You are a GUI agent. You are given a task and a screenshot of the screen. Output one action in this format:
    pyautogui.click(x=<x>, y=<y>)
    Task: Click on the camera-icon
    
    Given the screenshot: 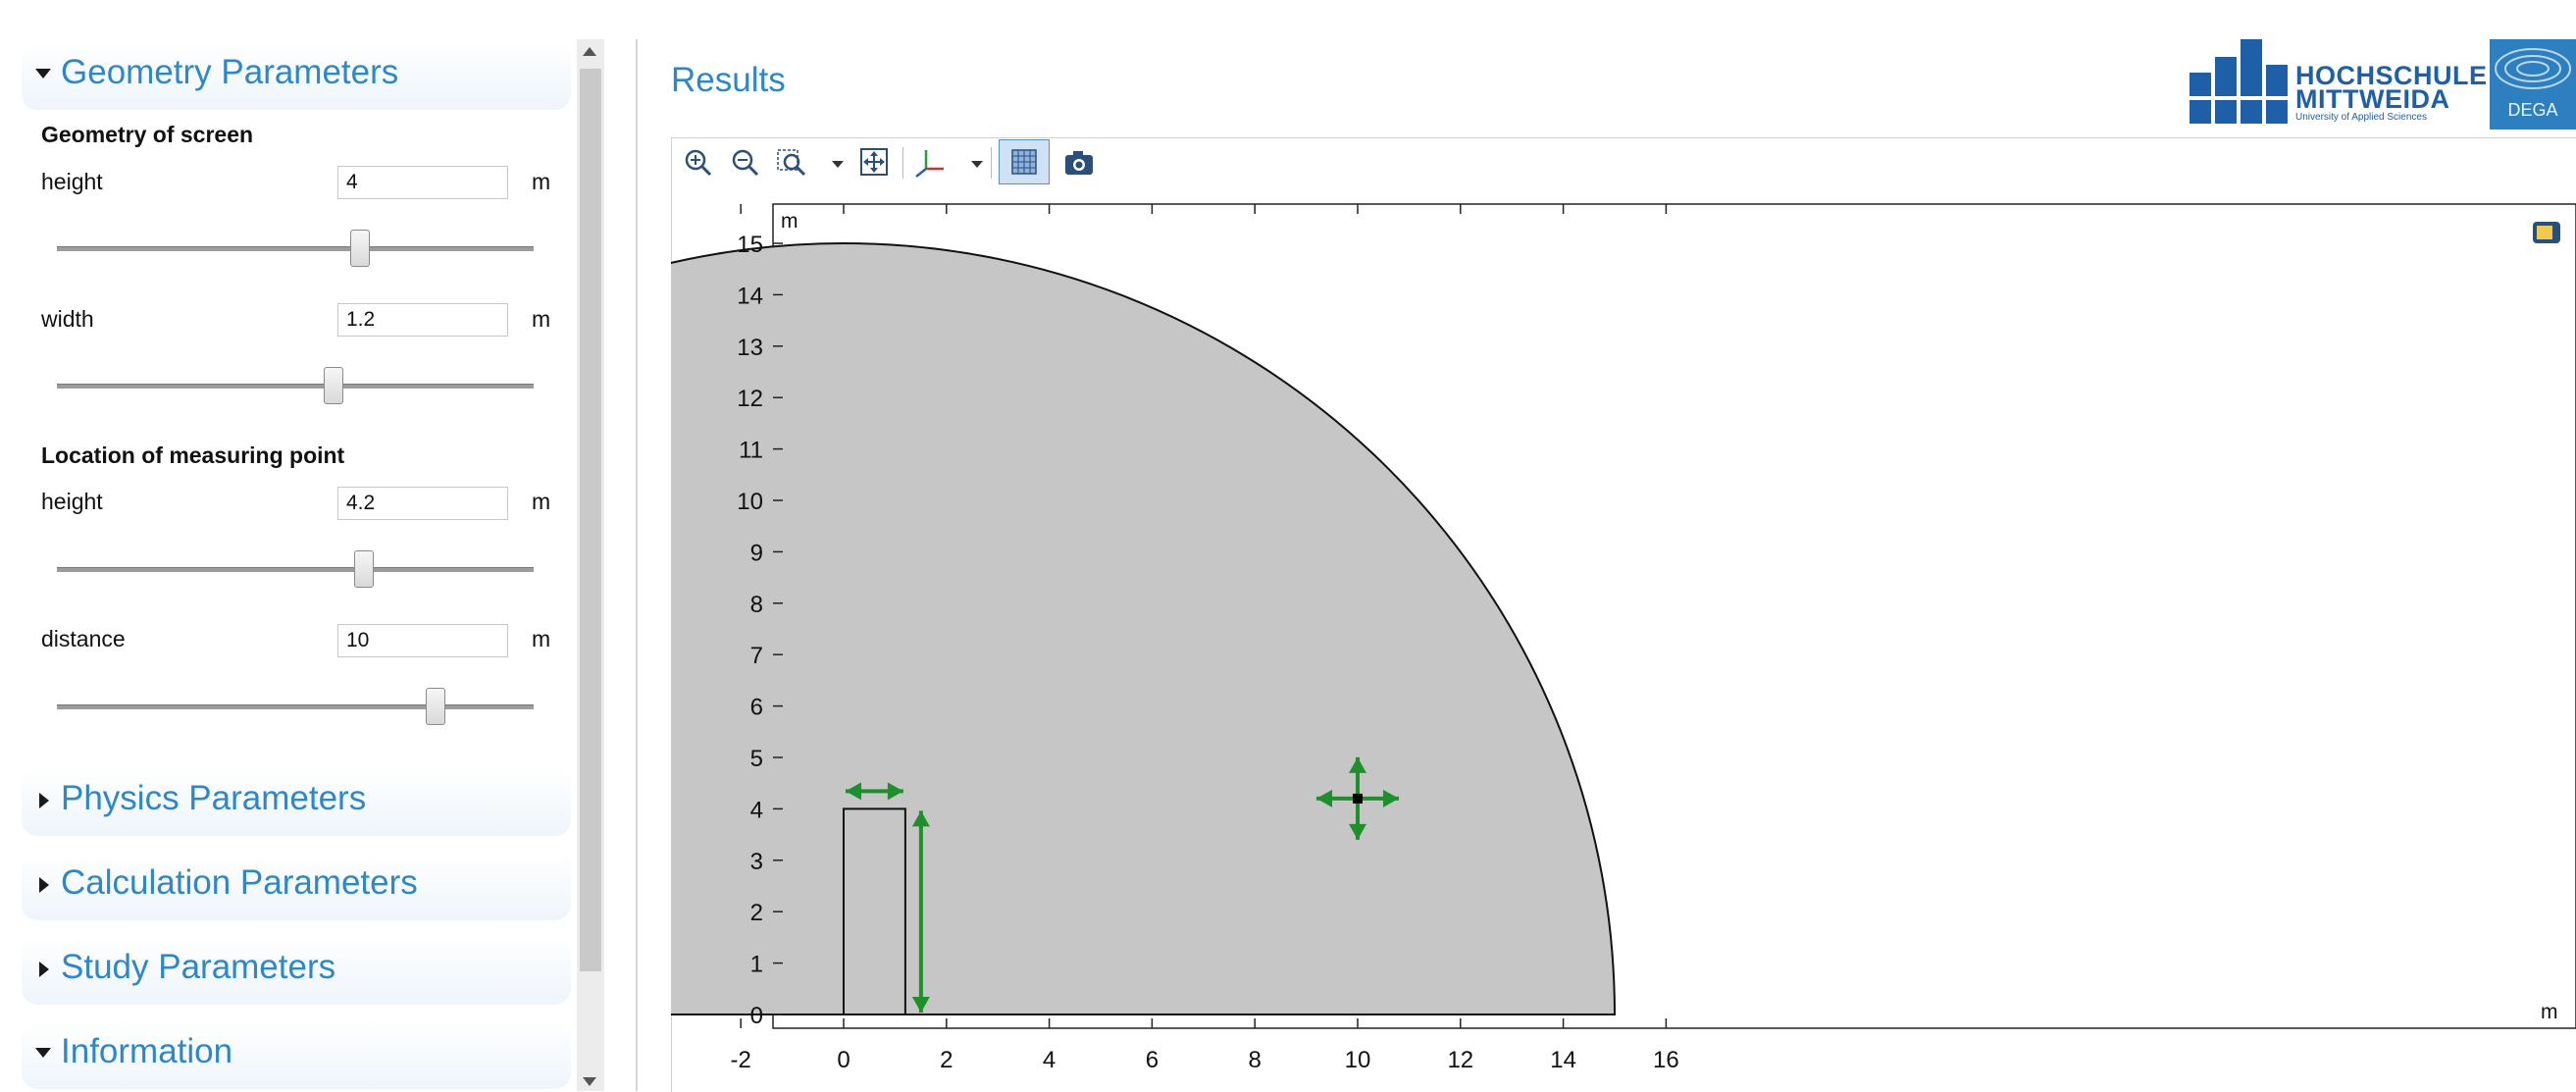 What is the action you would take?
    pyautogui.click(x=1079, y=163)
    